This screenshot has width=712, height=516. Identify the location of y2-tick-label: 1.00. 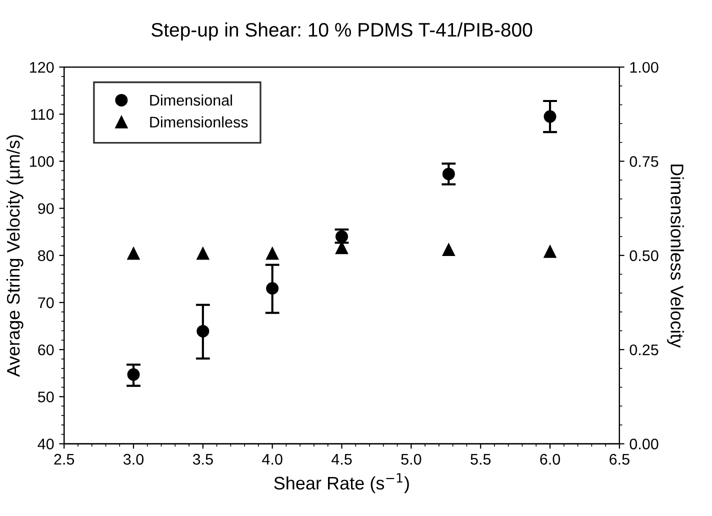
(644, 67).